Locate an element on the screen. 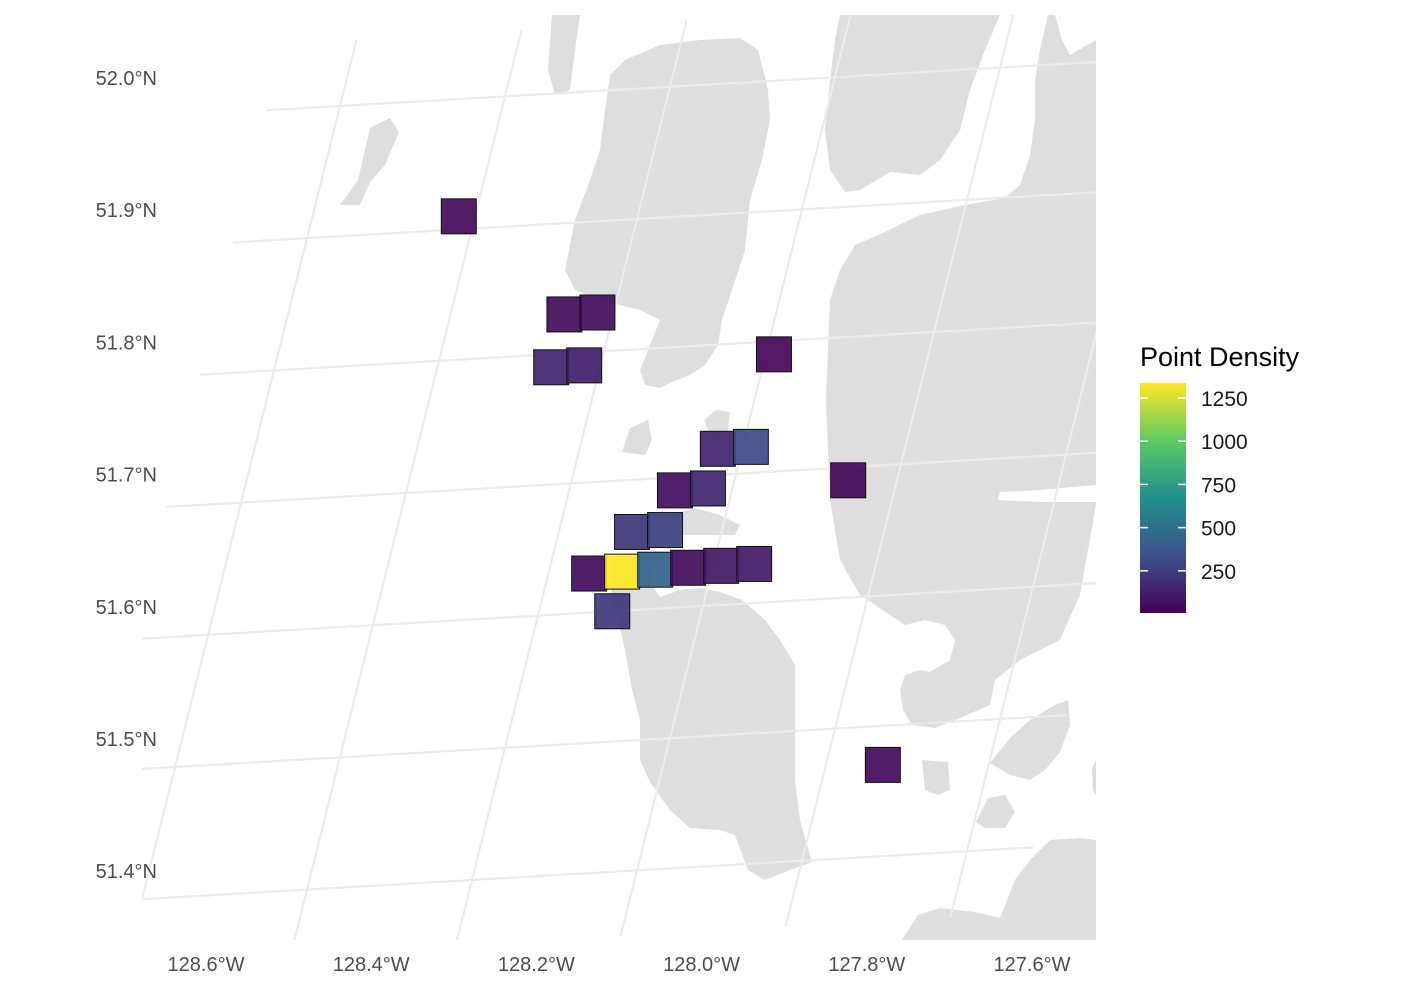  longitude-label: 127.8°W is located at coordinates (866, 965).